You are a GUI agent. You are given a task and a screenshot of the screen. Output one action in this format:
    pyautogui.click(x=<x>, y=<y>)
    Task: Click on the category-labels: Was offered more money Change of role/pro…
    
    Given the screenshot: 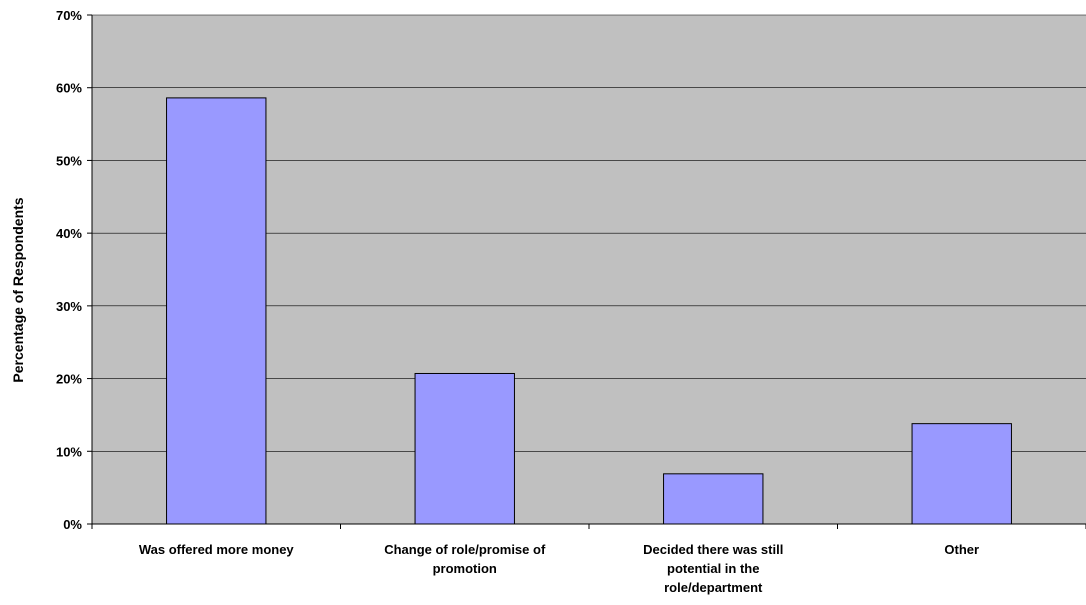 What is the action you would take?
    pyautogui.click(x=559, y=568)
    